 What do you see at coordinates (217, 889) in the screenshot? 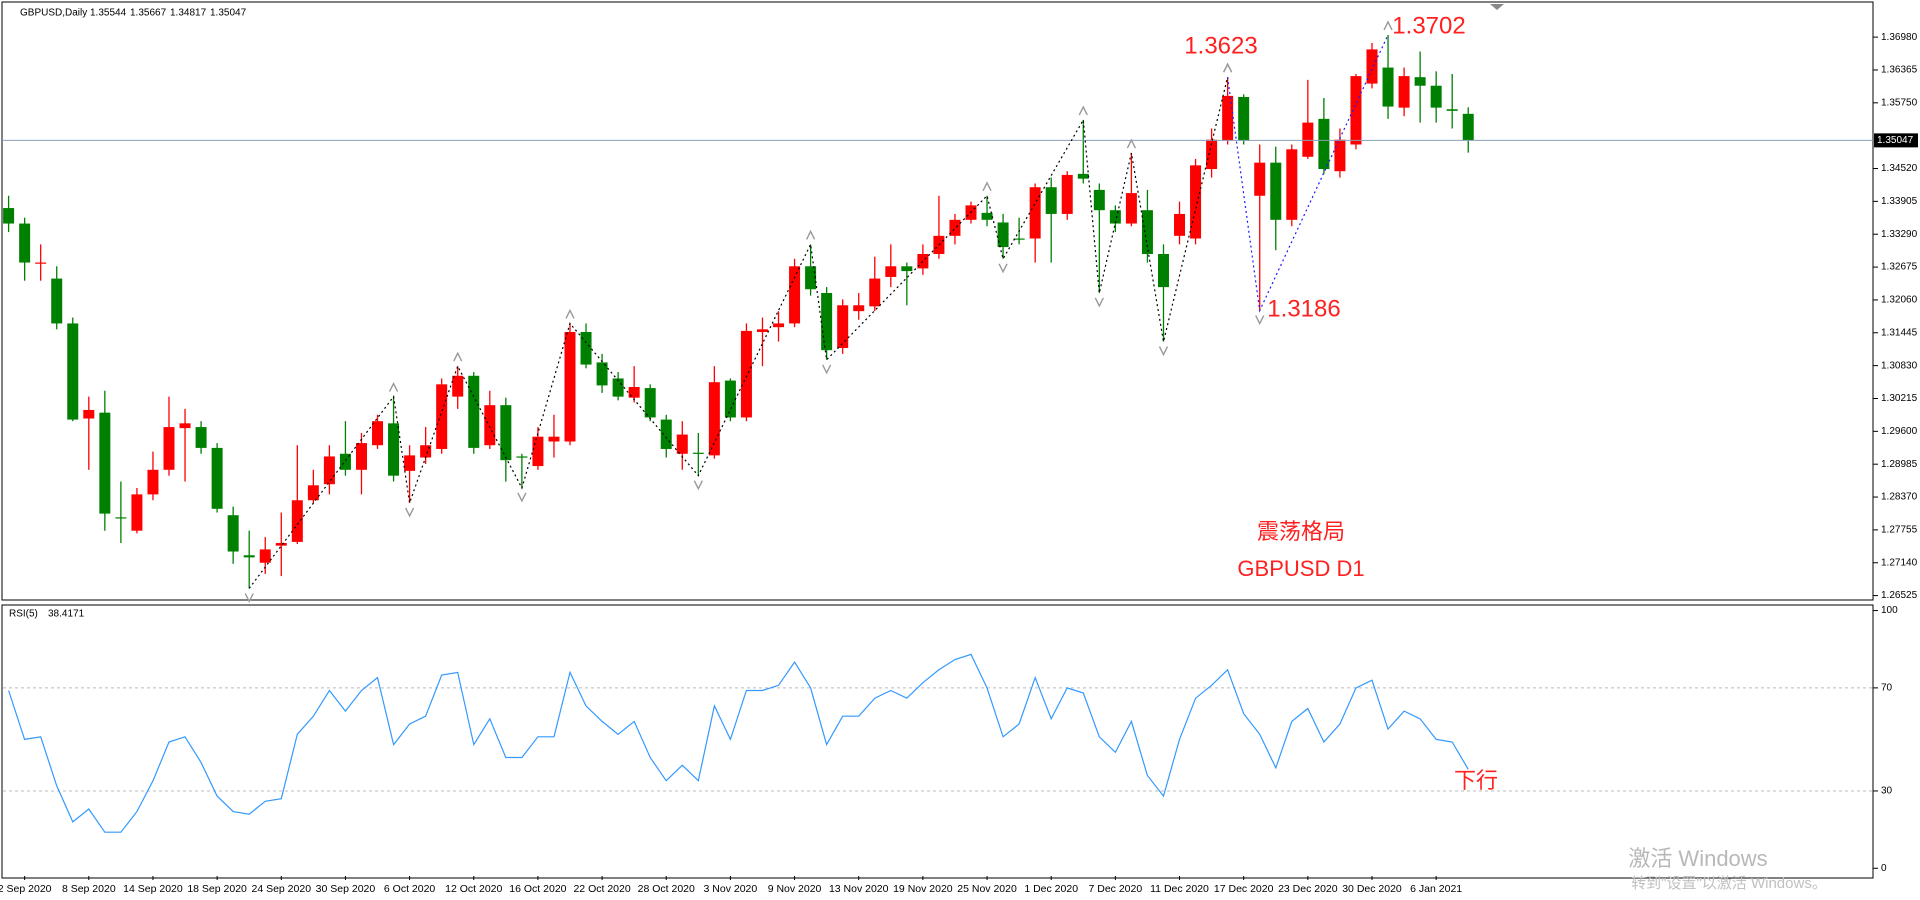
I see `x-tick-label: 18 Sep 2020` at bounding box center [217, 889].